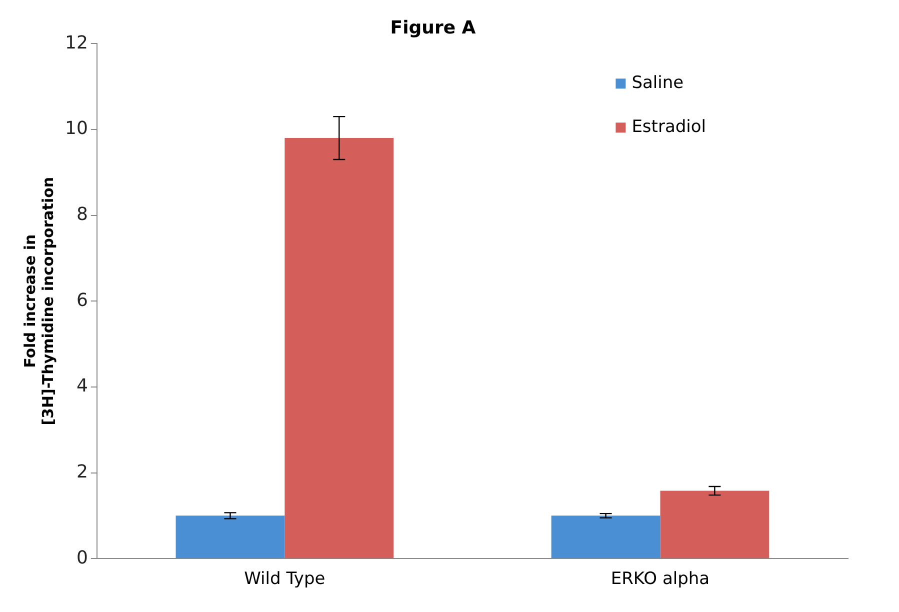 The height and width of the screenshot is (612, 899). I want to click on x-tick-label: ERKO alpha, so click(660, 579).